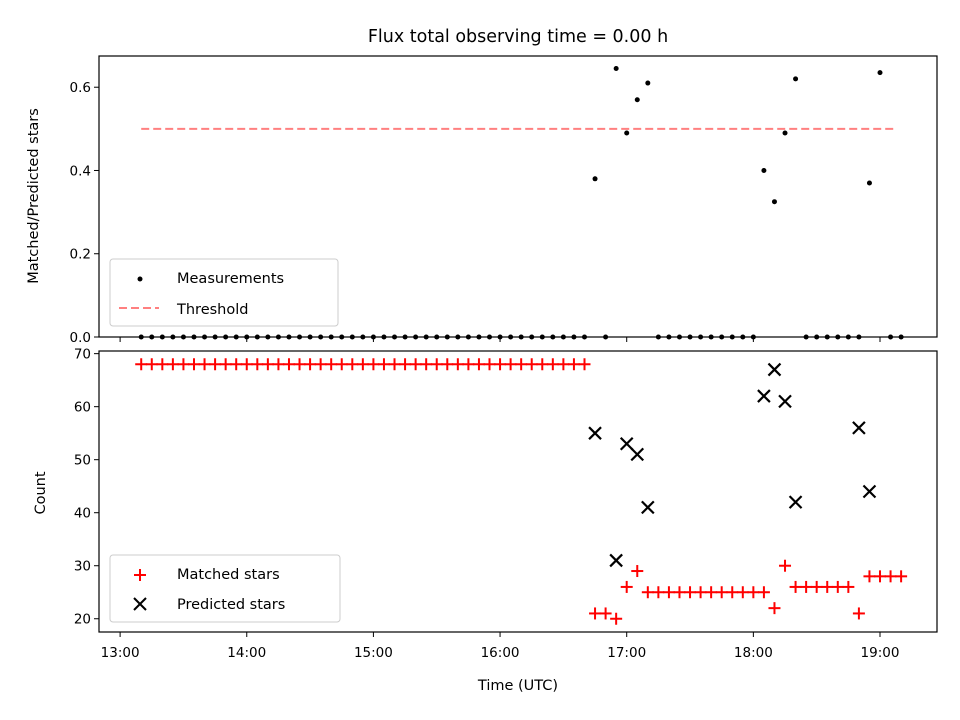 This screenshot has height=720, width=960. What do you see at coordinates (34, 196) in the screenshot?
I see `top-y-axis-label: Matched/Predicted stars` at bounding box center [34, 196].